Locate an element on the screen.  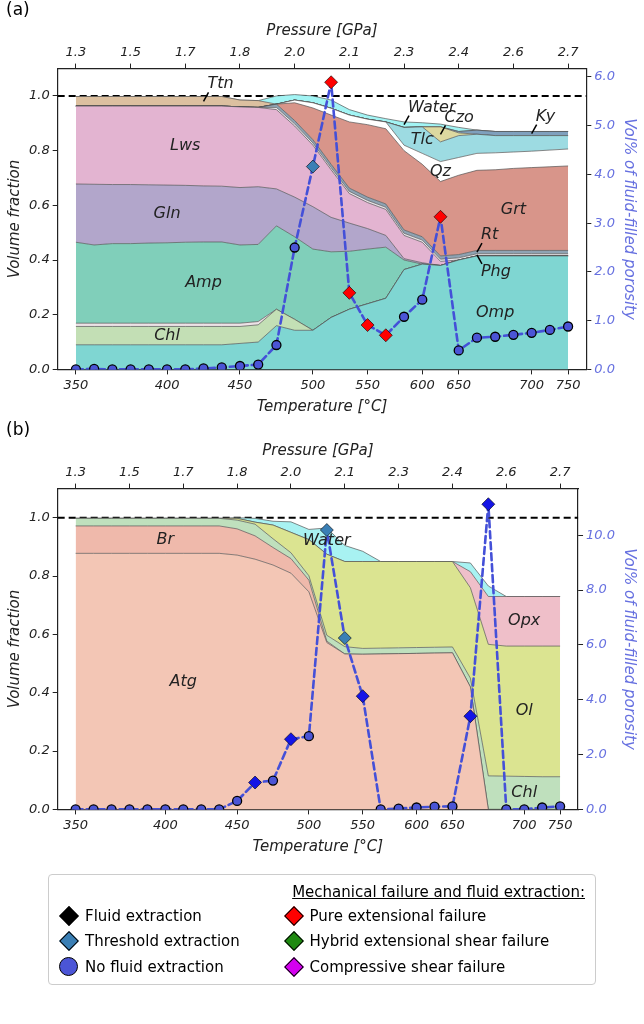
series-label: Opx is located at coordinates (524, 620).